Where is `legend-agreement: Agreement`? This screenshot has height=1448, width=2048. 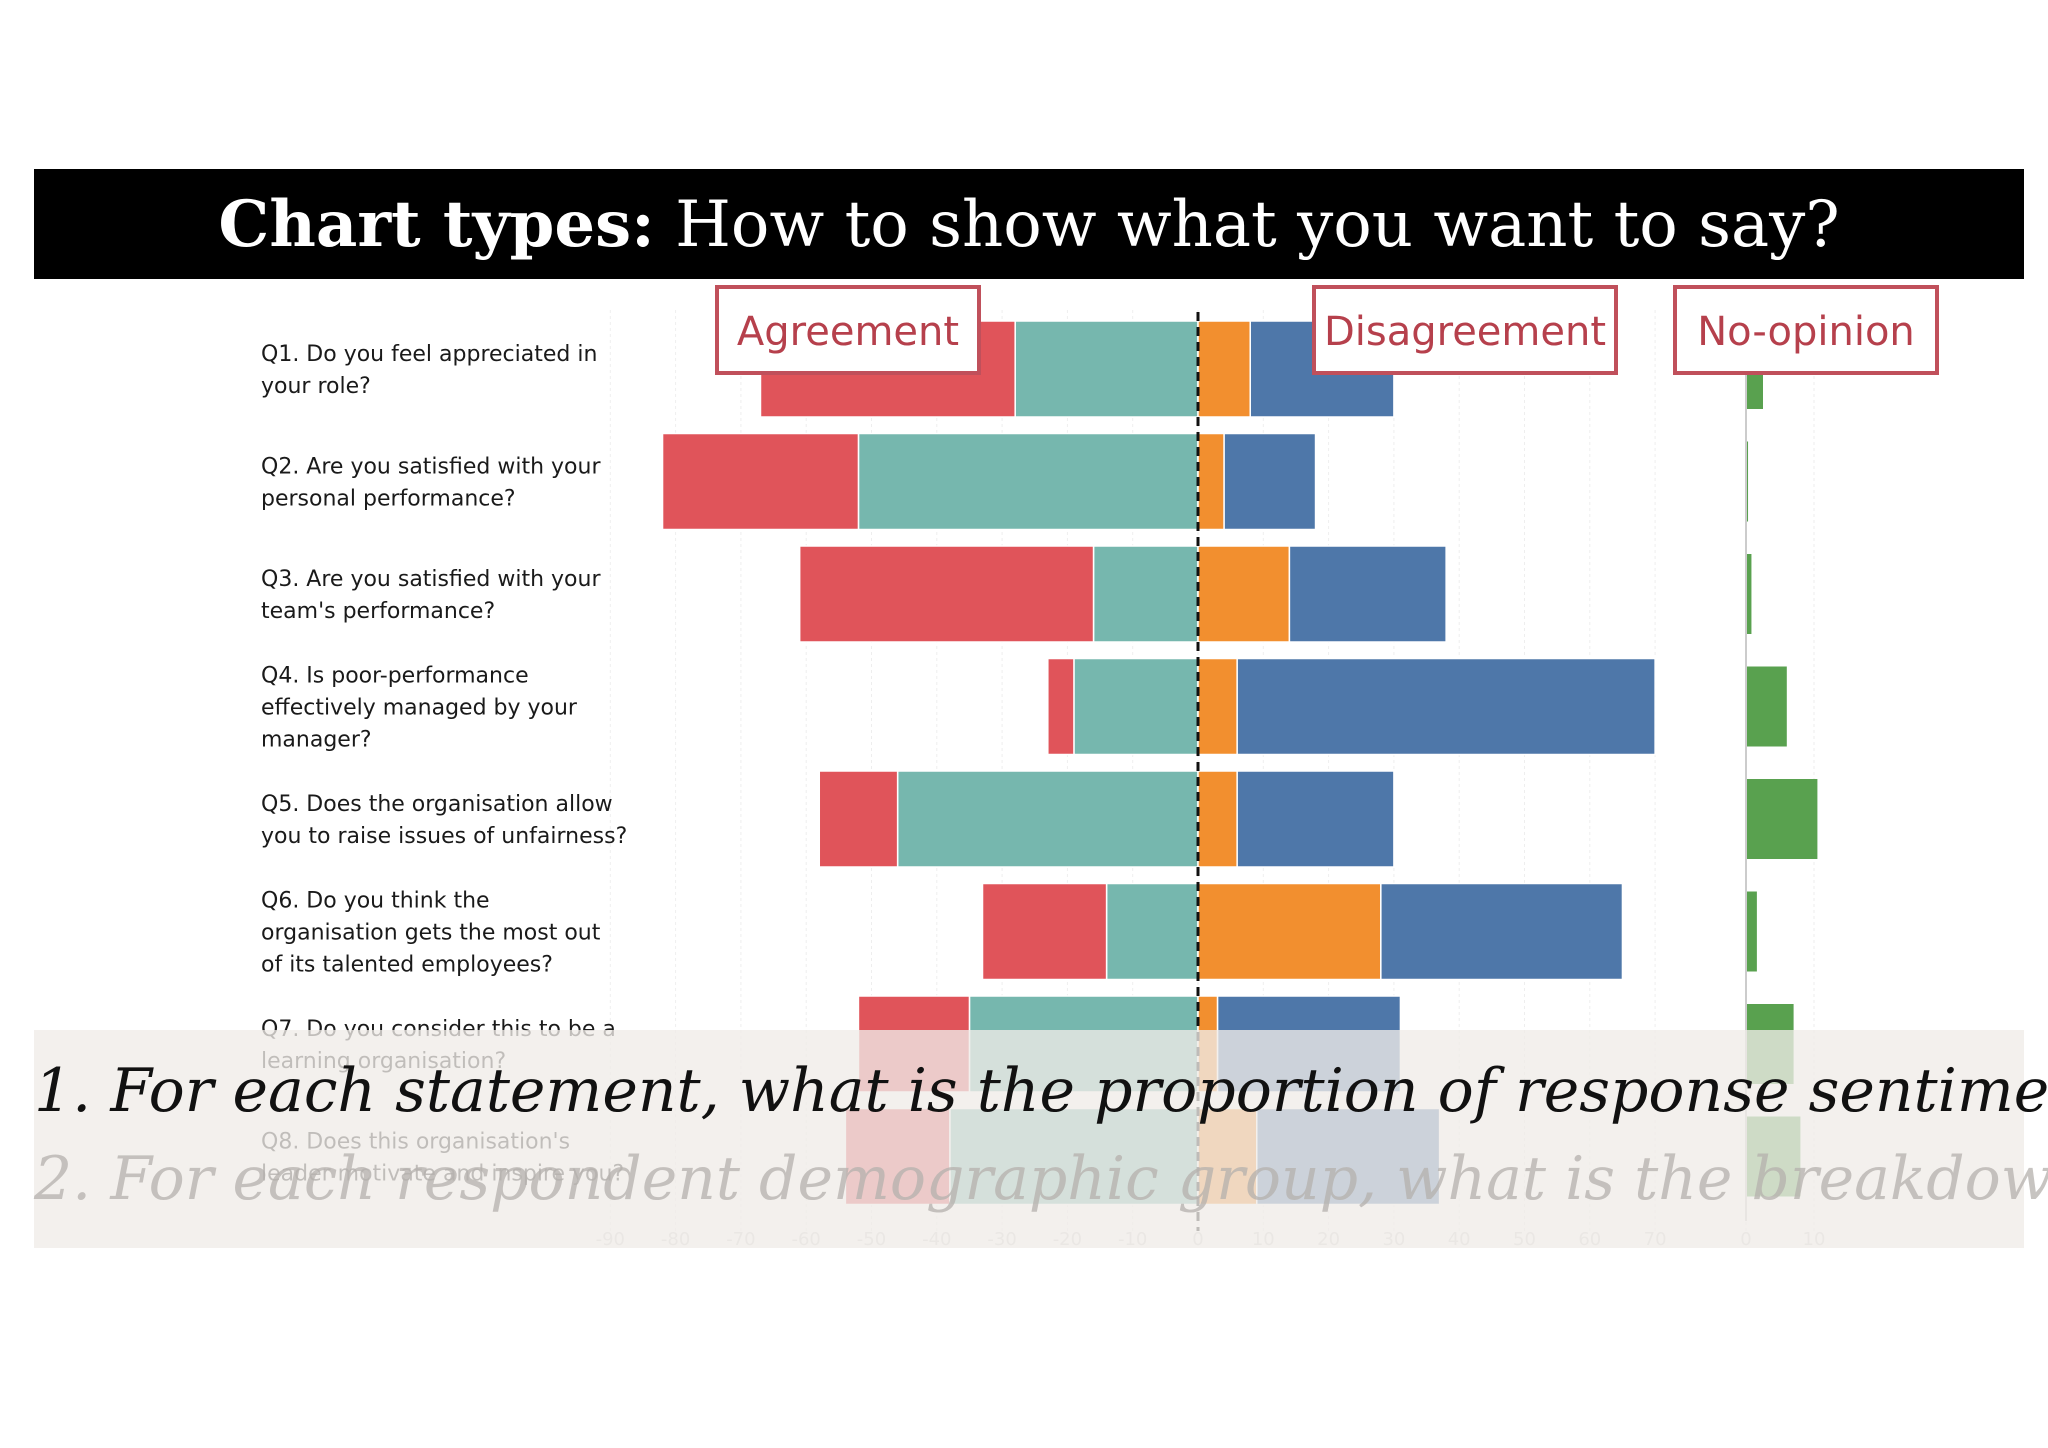
legend-agreement: Agreement is located at coordinates (848, 330).